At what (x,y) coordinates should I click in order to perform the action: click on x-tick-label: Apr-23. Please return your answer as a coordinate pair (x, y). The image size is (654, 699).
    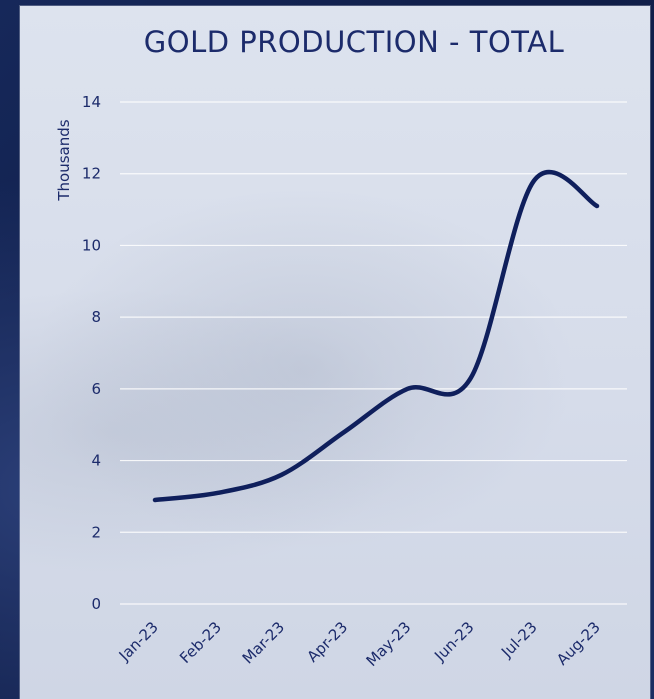
    Looking at the image, I should click on (328, 642).